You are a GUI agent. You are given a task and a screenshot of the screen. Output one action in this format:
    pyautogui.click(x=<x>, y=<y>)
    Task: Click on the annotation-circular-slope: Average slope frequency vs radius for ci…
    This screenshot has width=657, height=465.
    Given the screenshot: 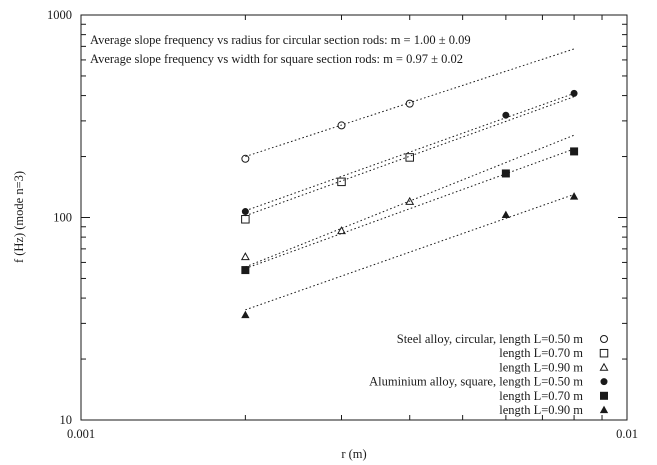 What is the action you would take?
    pyautogui.click(x=280, y=40)
    